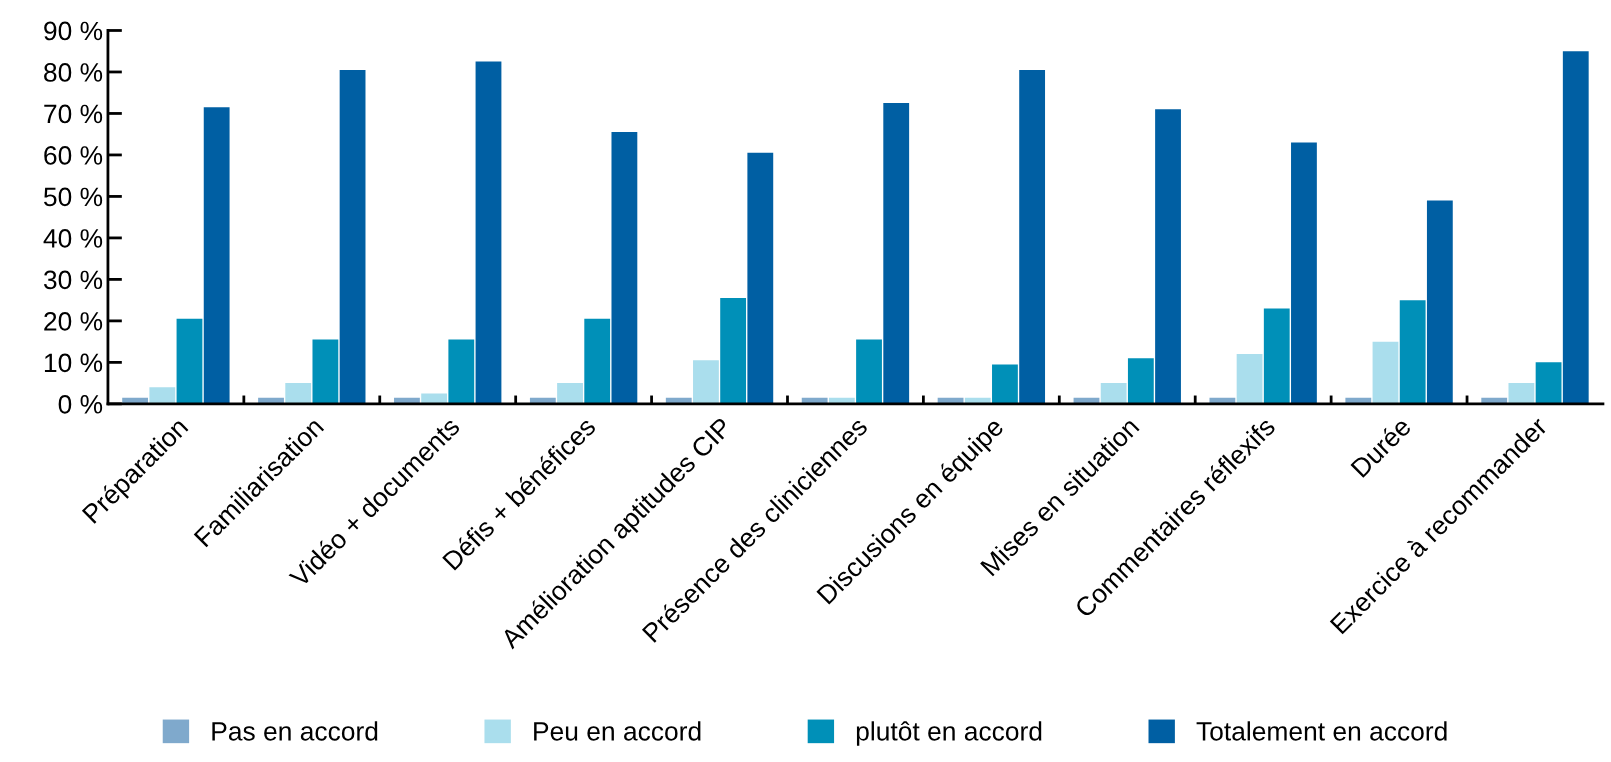 The height and width of the screenshot is (762, 1611). Describe the element at coordinates (1321, 731) in the screenshot. I see `legend-label: Totalement en accord` at that location.